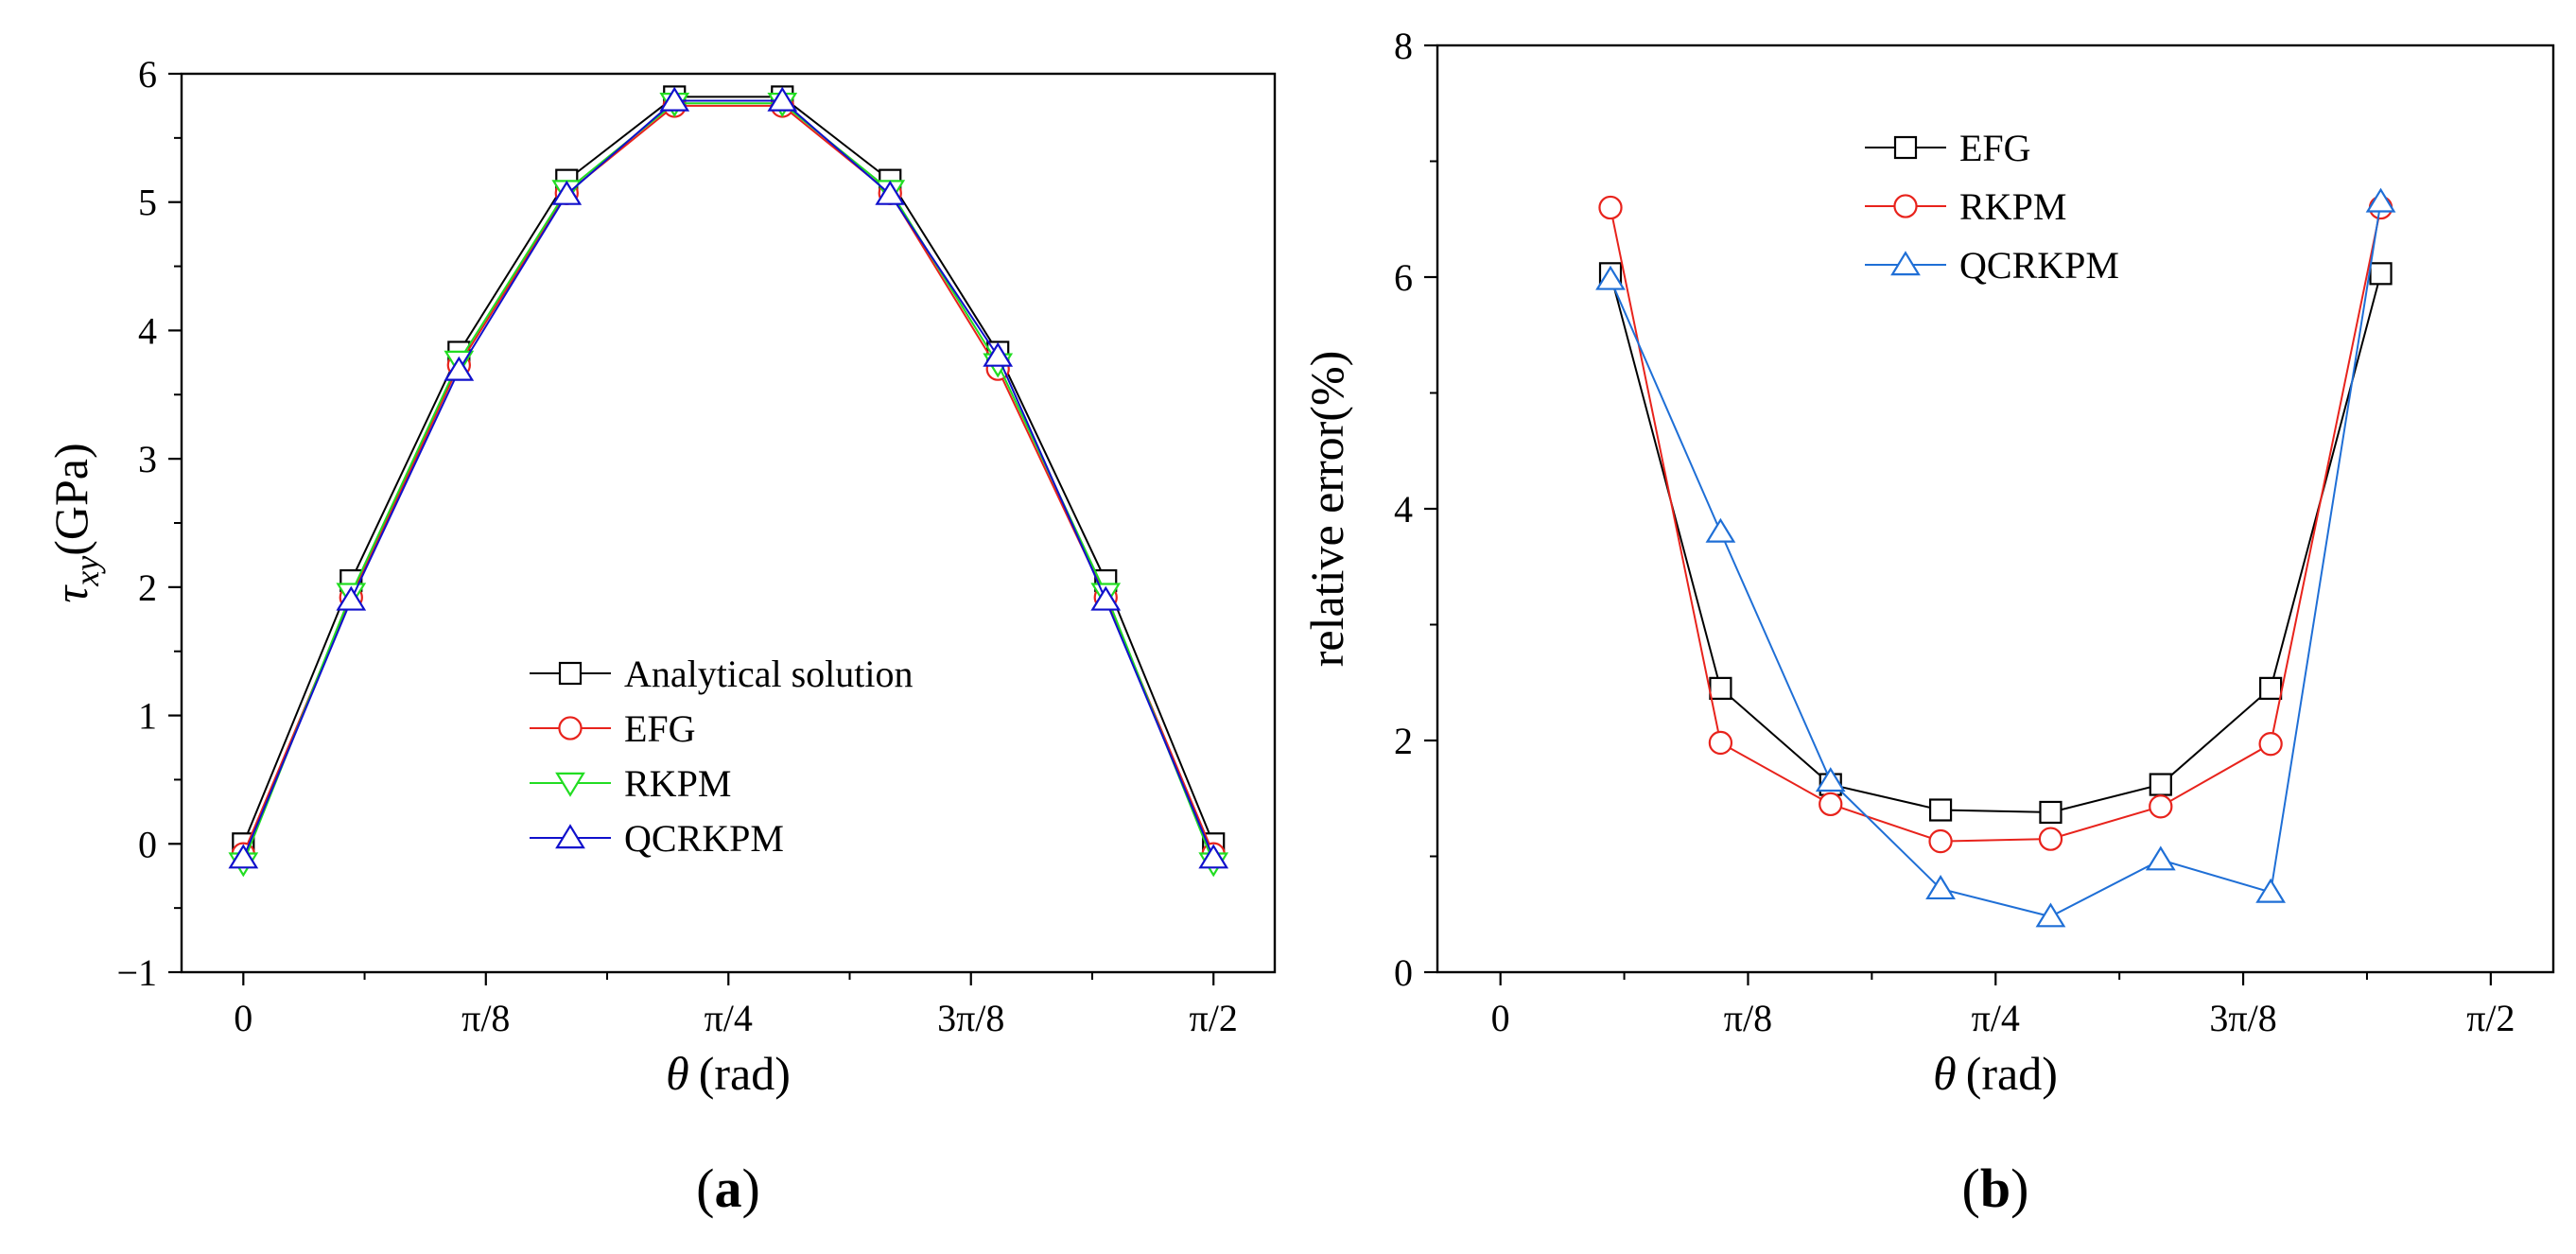 This screenshot has width=2576, height=1254. What do you see at coordinates (1403, 46) in the screenshot?
I see `y-tick-label: 8` at bounding box center [1403, 46].